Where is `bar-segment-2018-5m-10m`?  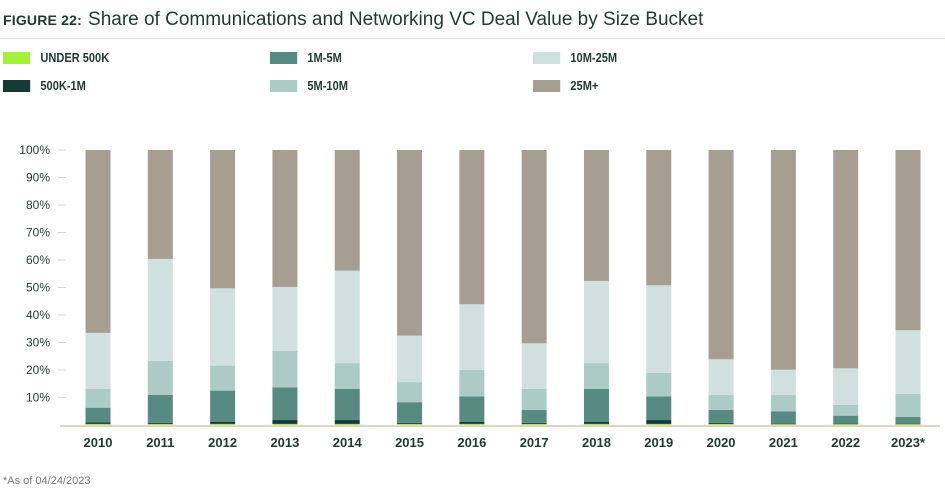 bar-segment-2018-5m-10m is located at coordinates (596, 376).